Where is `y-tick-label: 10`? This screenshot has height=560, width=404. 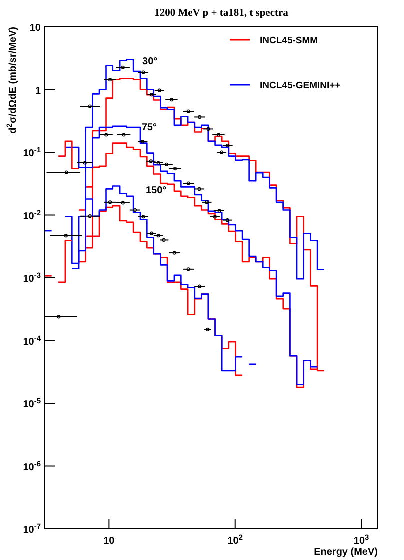
y-tick-label: 10 is located at coordinates (36, 28).